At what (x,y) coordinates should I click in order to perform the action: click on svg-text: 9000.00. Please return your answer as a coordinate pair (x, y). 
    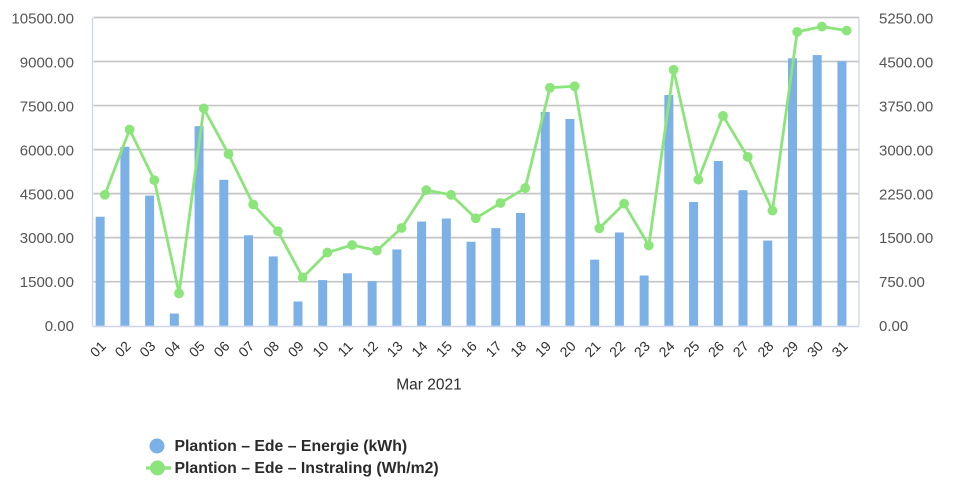
    Looking at the image, I should click on (47, 63).